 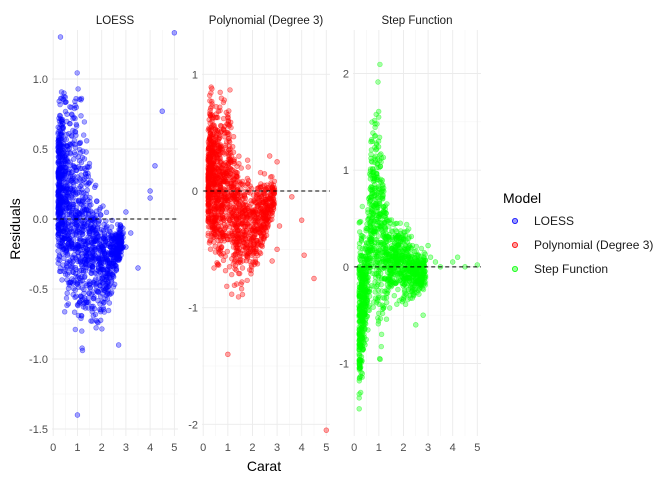 What do you see at coordinates (267, 258) in the screenshot?
I see `panel-points` at bounding box center [267, 258].